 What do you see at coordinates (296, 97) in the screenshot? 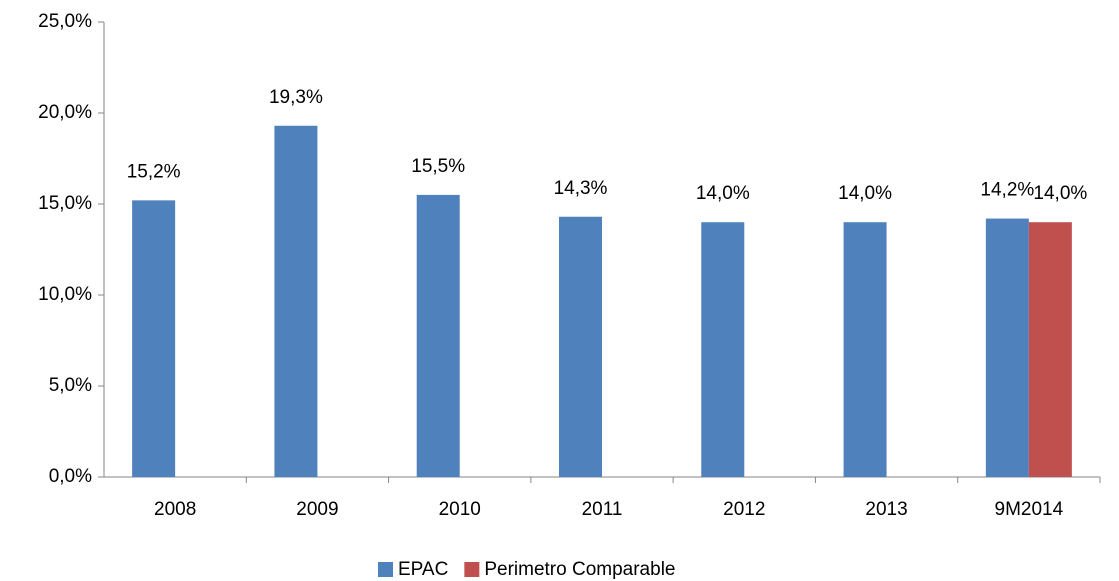
I see `data-label: 19,3%` at bounding box center [296, 97].